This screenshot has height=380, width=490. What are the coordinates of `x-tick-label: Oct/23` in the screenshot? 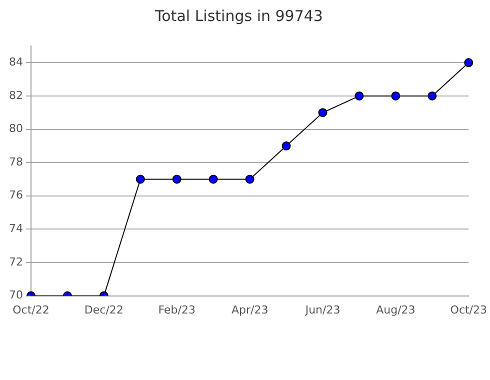 It's located at (469, 309).